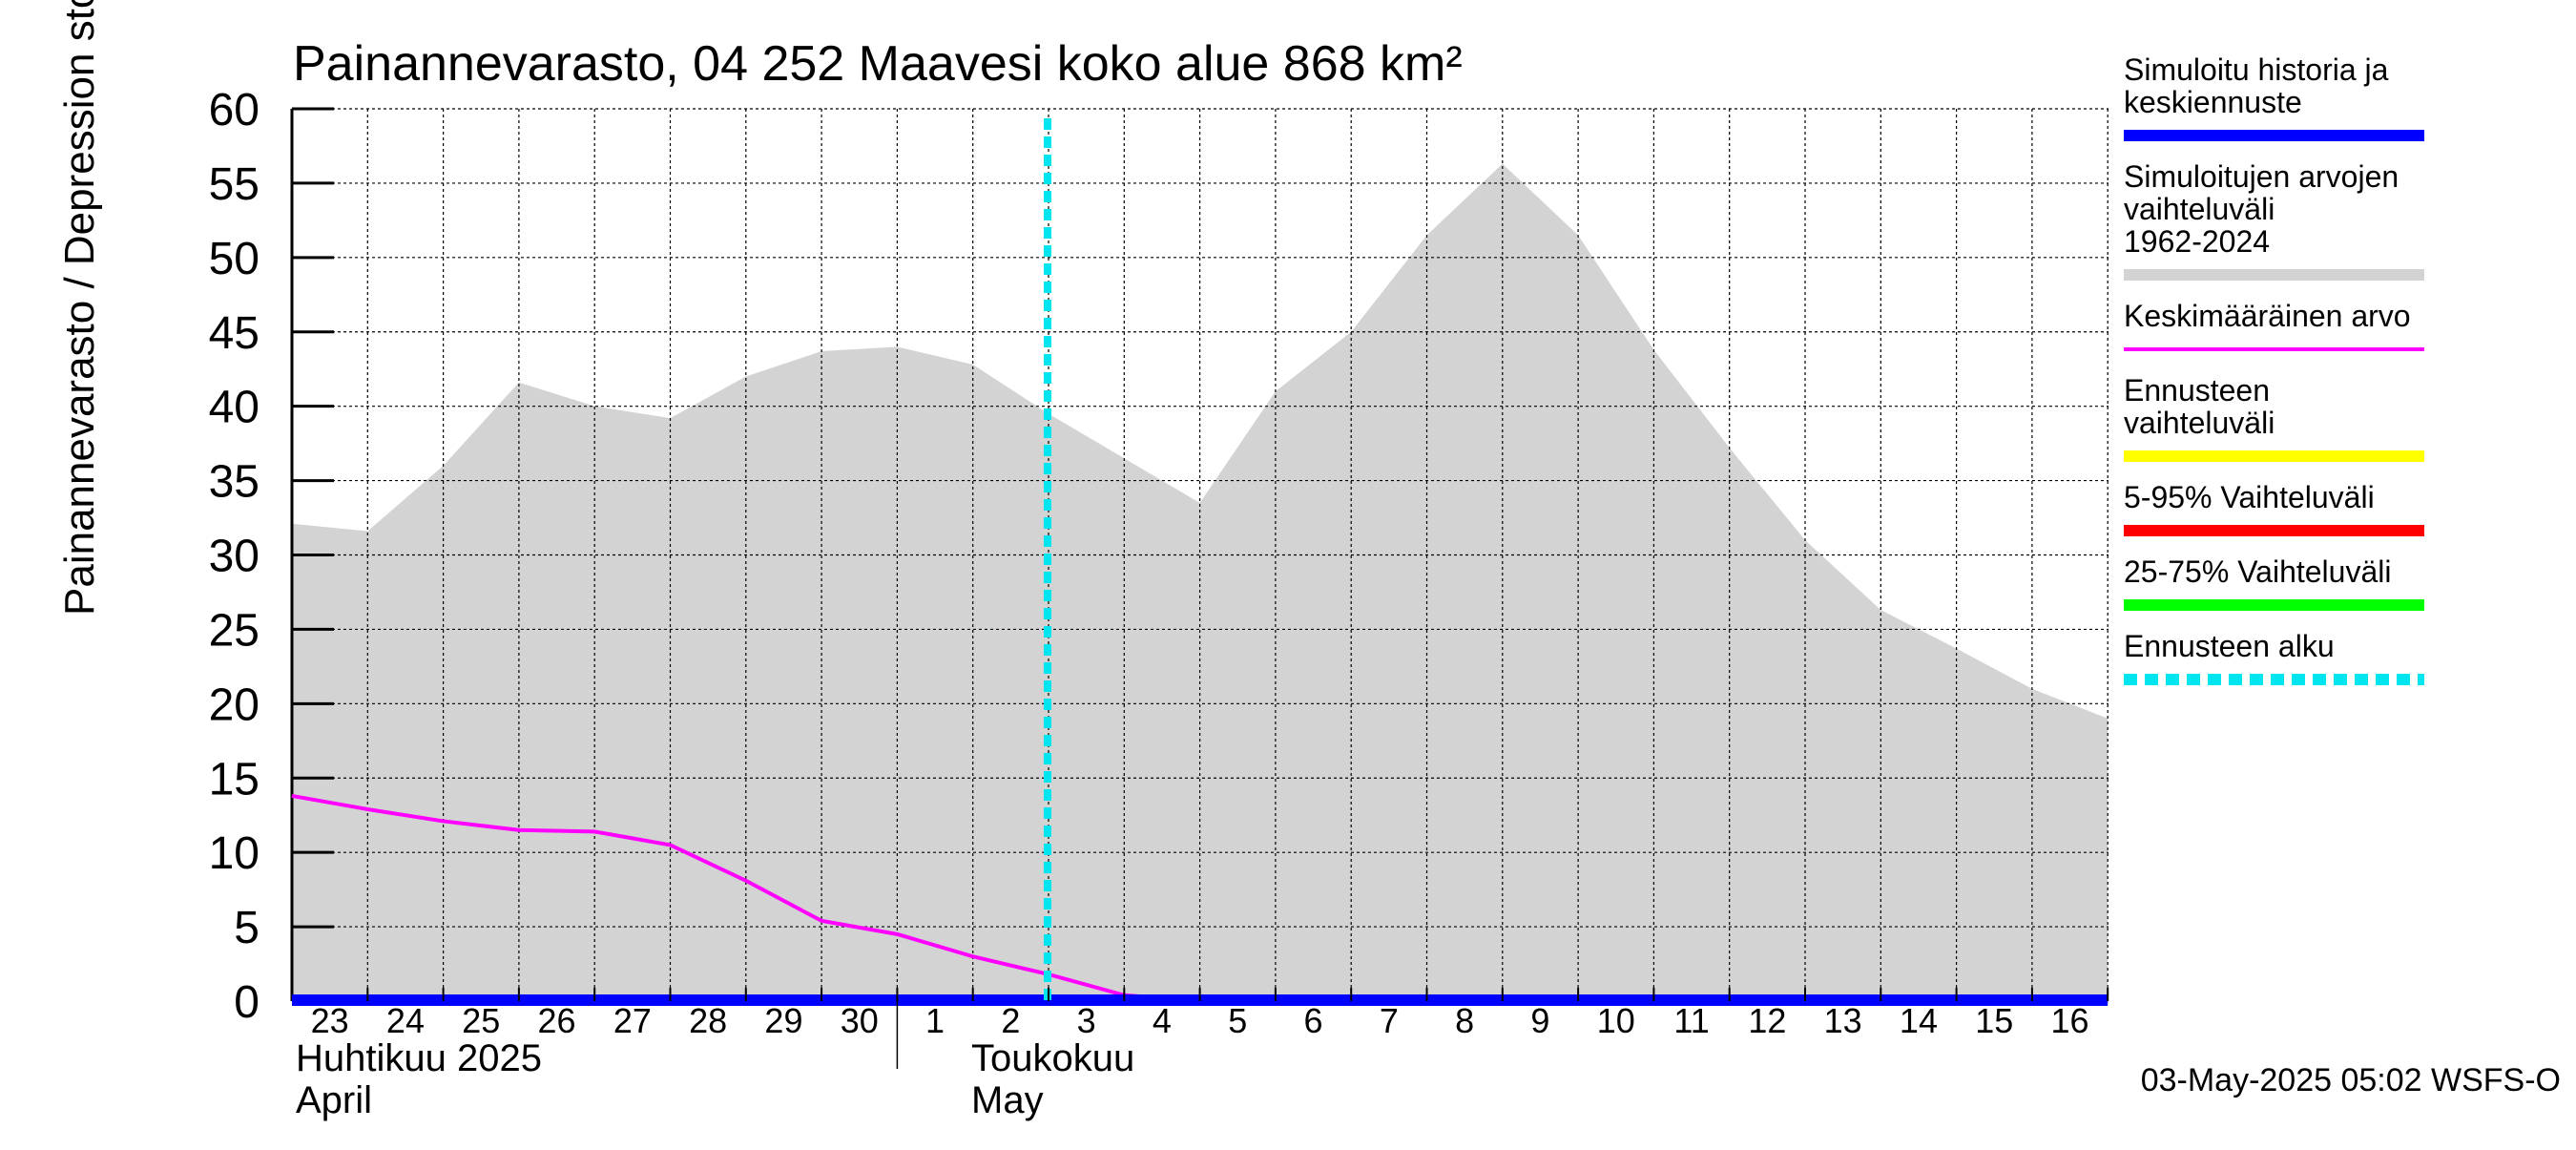 Image resolution: width=2576 pixels, height=1150 pixels. I want to click on y-ticks: 0 5 10 15 20 25 30 35 40 45 50 55 60, so click(271, 556).